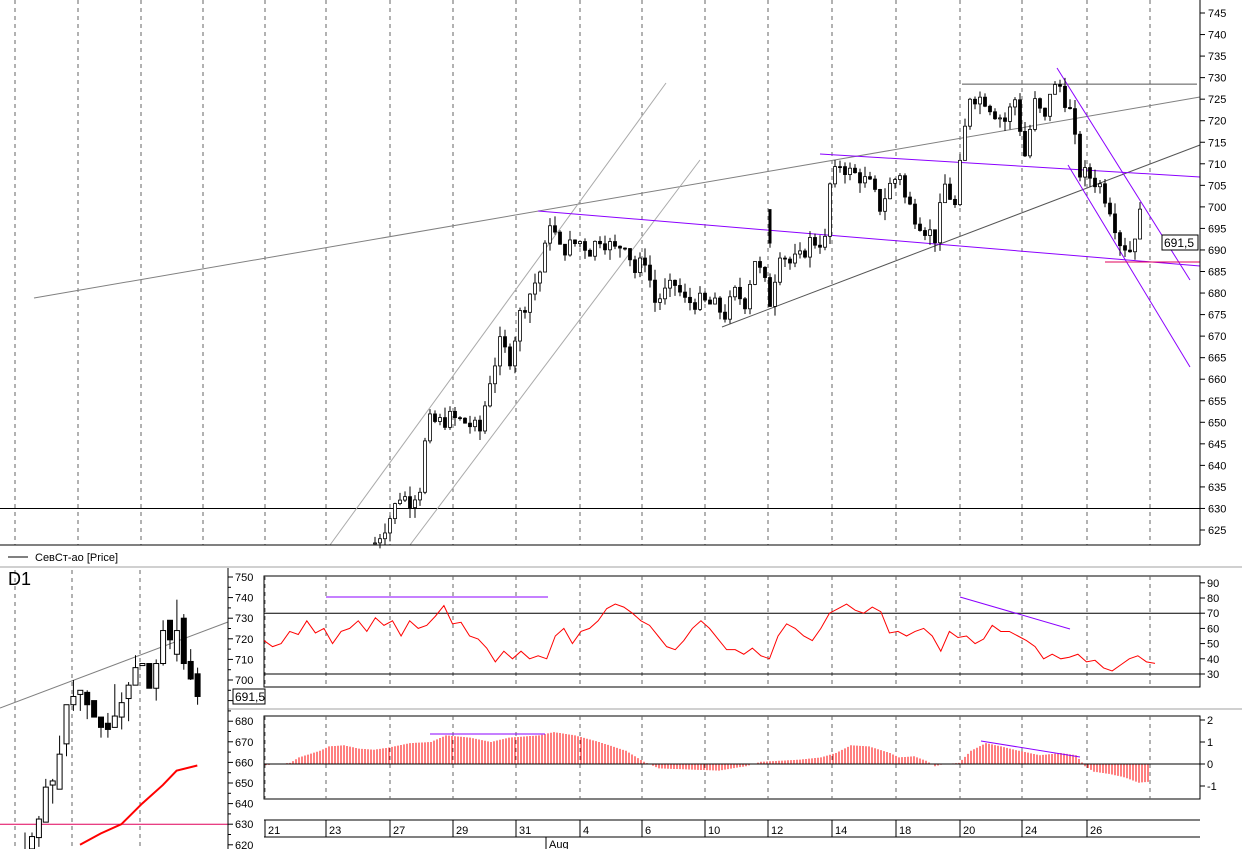  What do you see at coordinates (1217, 316) in the screenshot?
I see `y-tick-label: 675` at bounding box center [1217, 316].